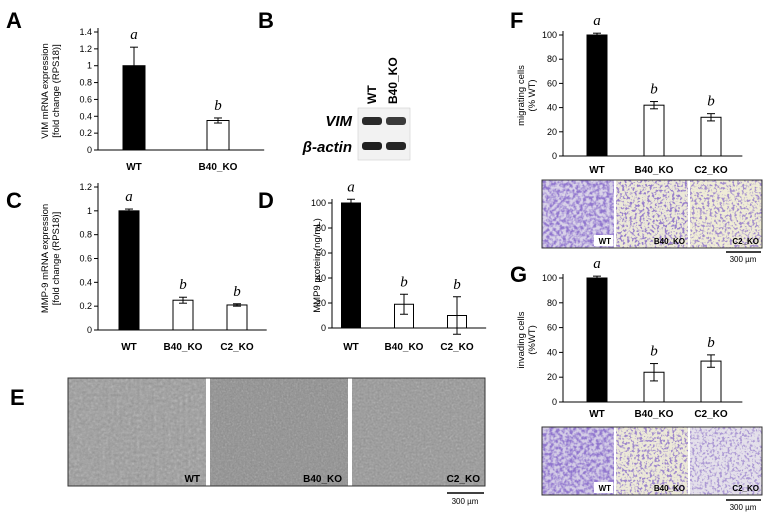  What do you see at coordinates (404, 347) in the screenshot?
I see `chart-d-category-label: B40_KO` at bounding box center [404, 347].